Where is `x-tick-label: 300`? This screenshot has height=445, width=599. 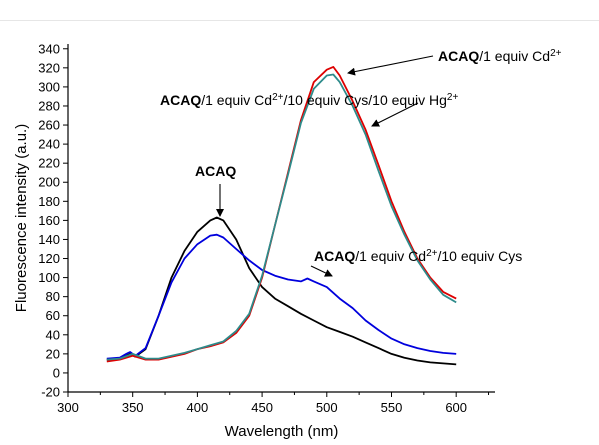
x-tick-label: 300 is located at coordinates (68, 407).